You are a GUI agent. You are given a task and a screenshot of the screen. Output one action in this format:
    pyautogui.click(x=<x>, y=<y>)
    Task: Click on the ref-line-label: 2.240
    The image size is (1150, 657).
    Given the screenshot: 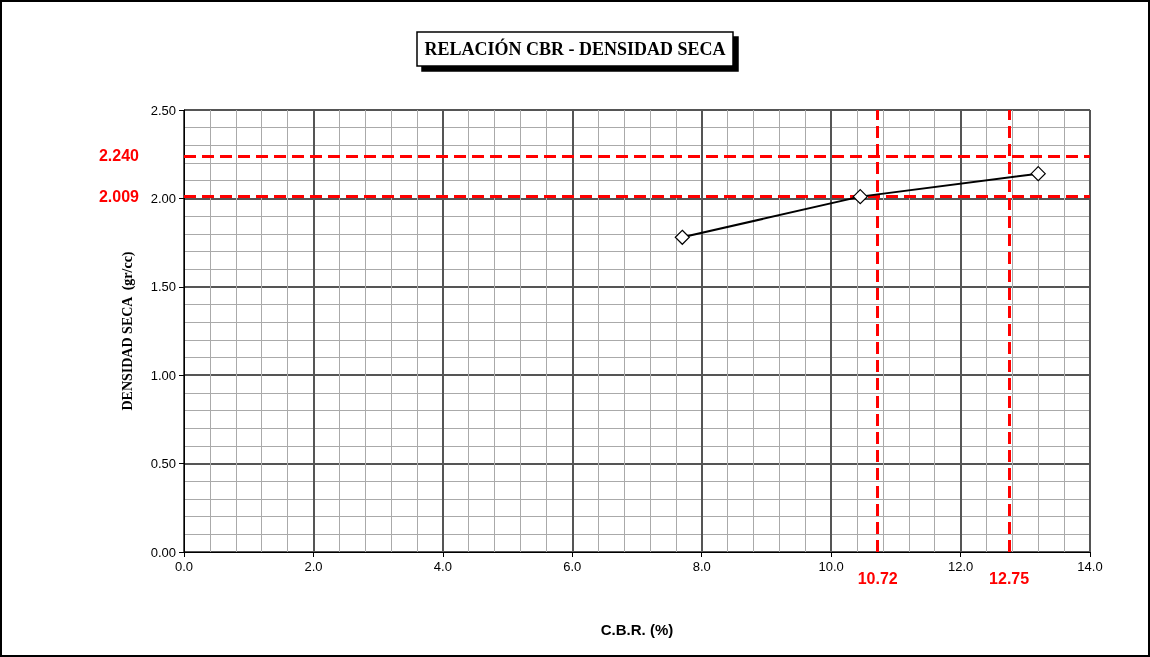 What is the action you would take?
    pyautogui.click(x=119, y=156)
    